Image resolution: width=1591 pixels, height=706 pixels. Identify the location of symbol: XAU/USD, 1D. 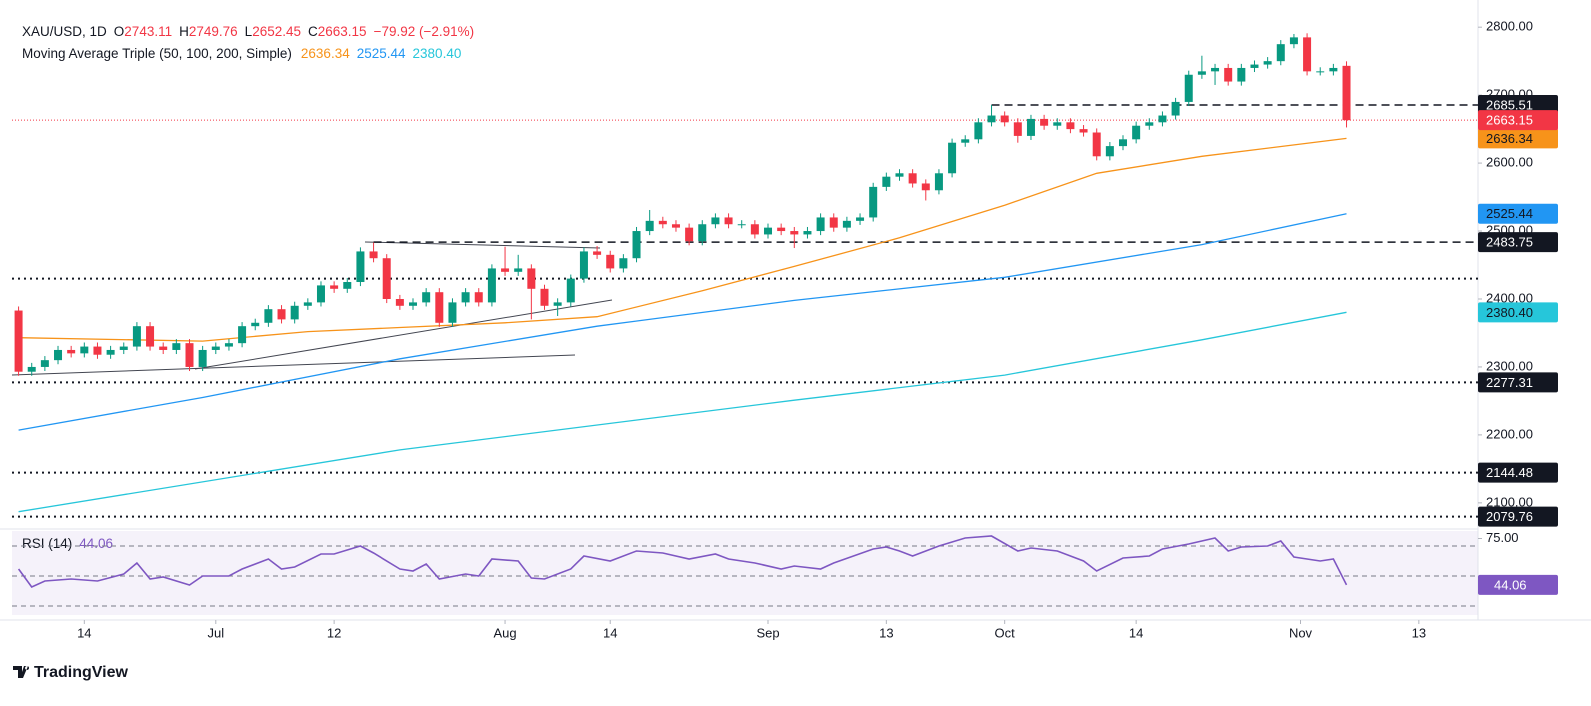
(64, 31).